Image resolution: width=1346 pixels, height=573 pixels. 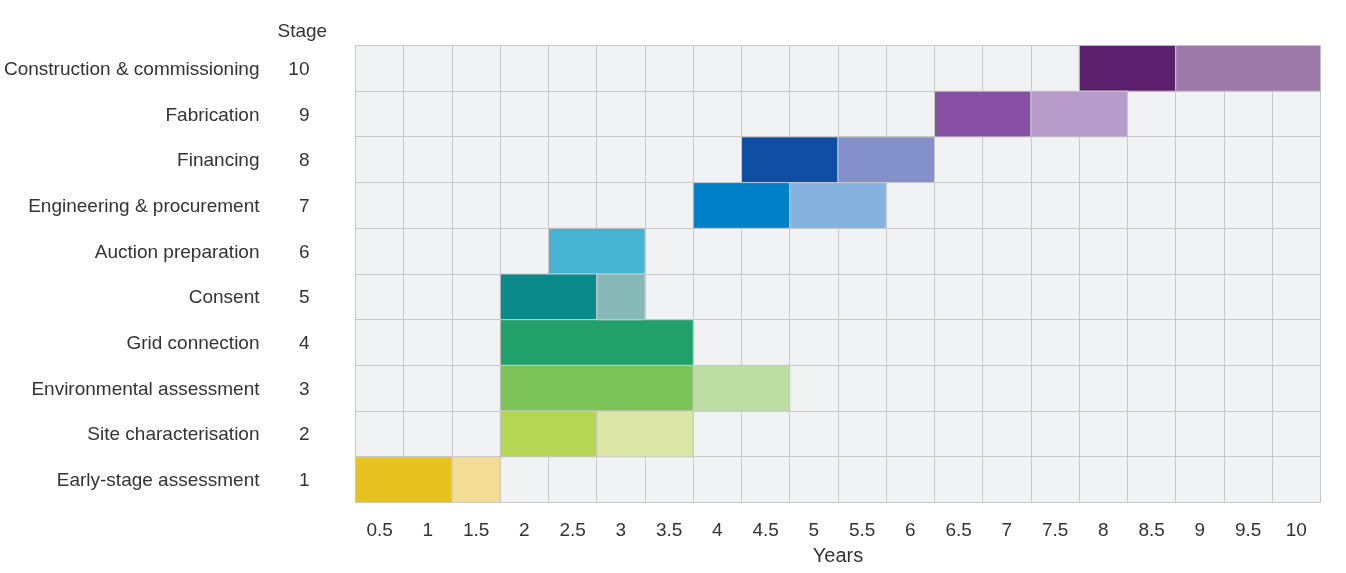 What do you see at coordinates (304, 297) in the screenshot?
I see `y2-tick-label: 5` at bounding box center [304, 297].